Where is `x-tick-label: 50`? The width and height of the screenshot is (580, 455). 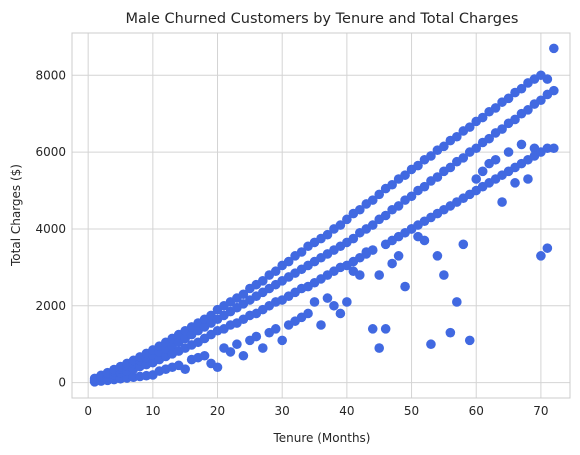 x-tick-label: 50 is located at coordinates (411, 411).